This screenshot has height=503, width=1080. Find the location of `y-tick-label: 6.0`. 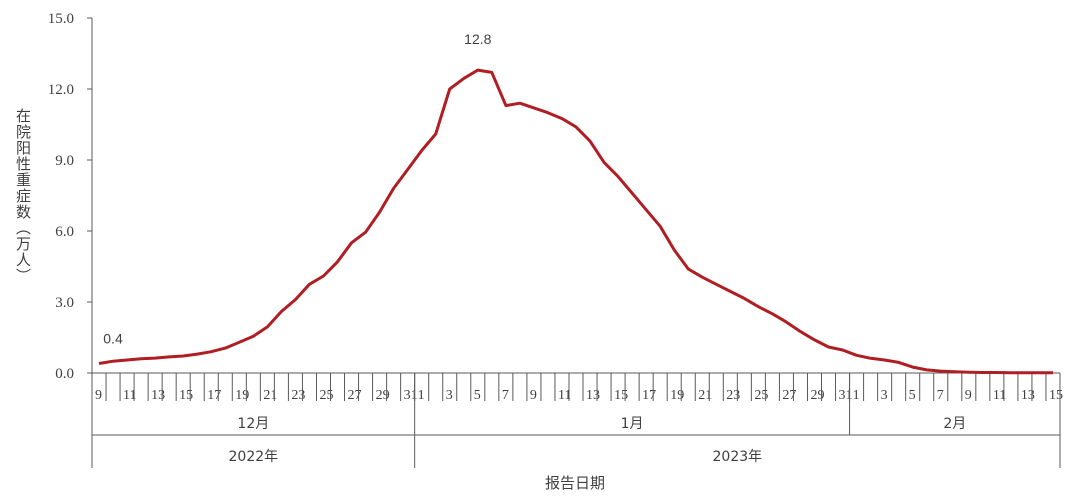

y-tick-label: 6.0 is located at coordinates (64, 232).